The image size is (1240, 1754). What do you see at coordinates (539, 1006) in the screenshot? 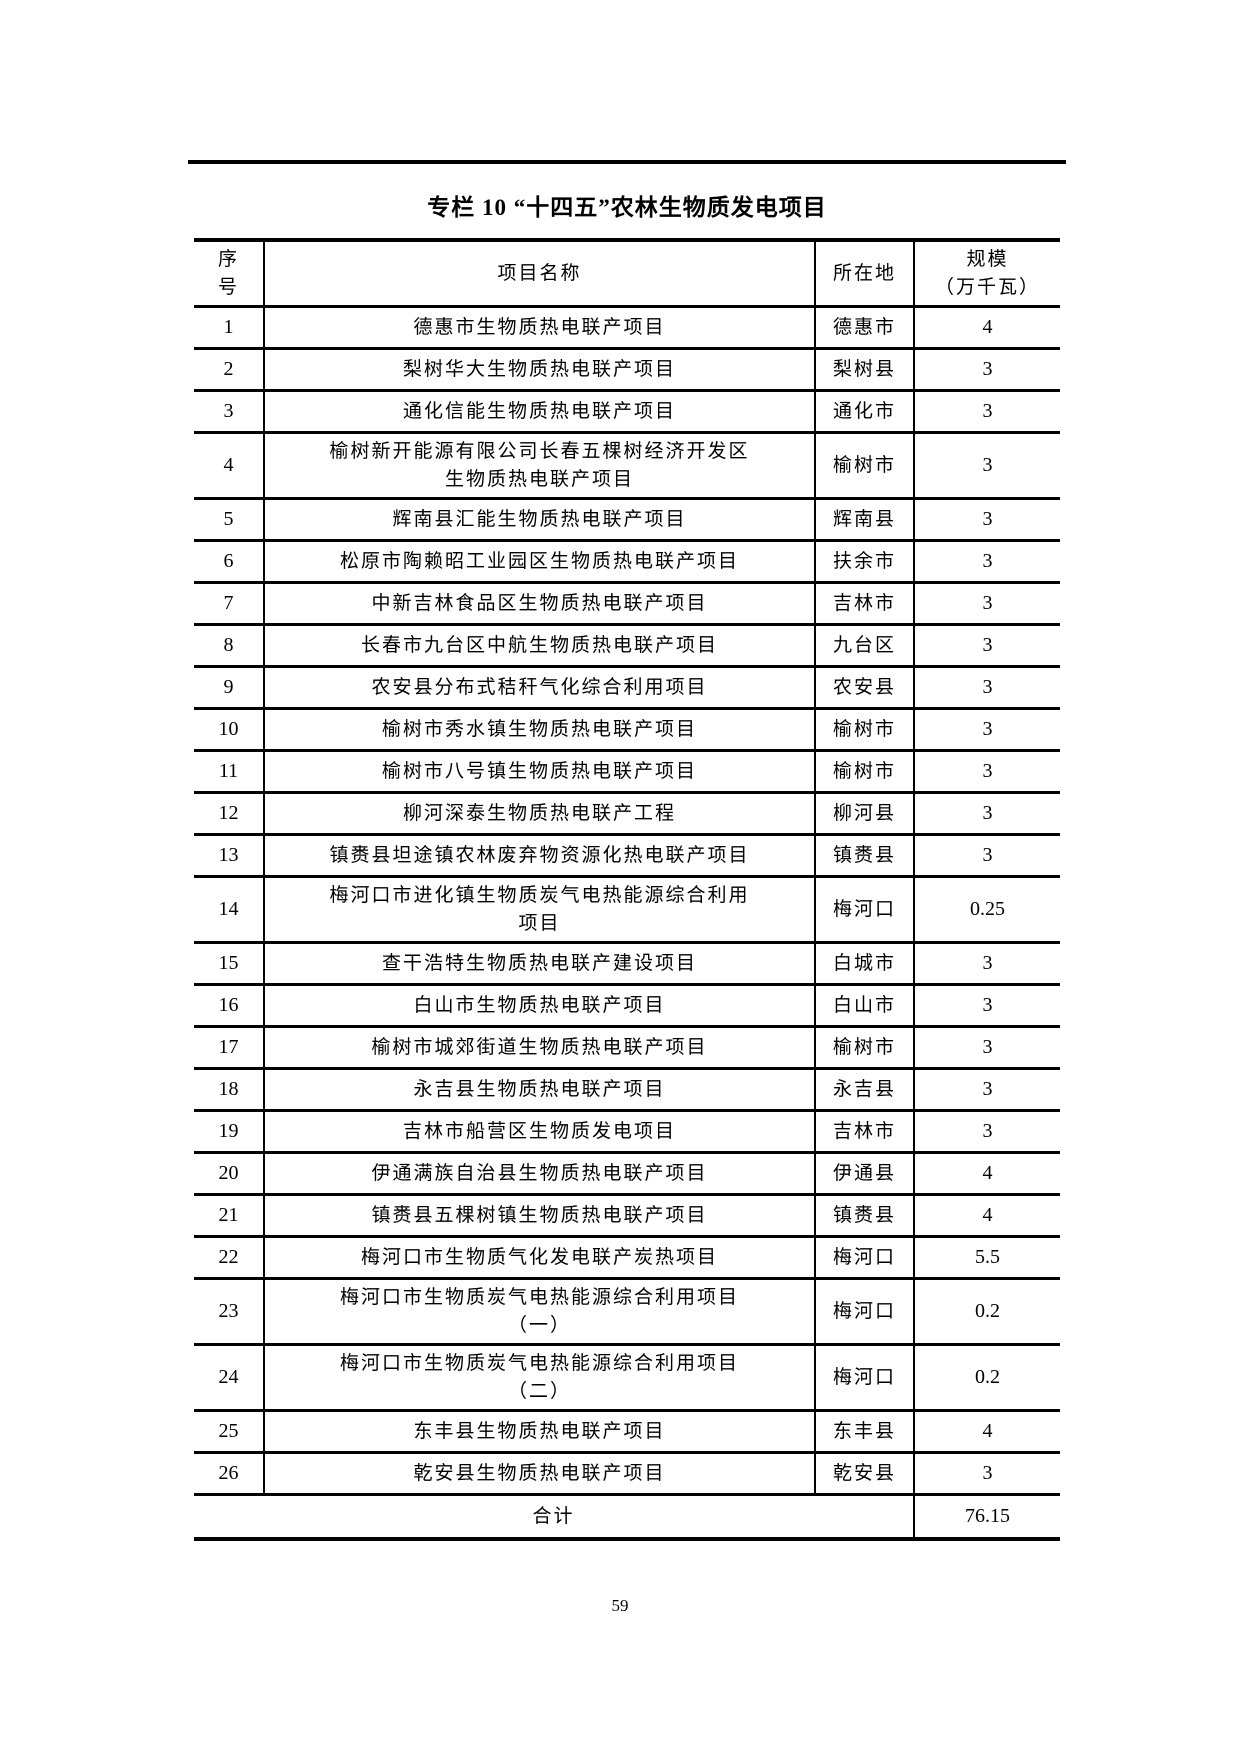
I see `cell-project-name: 白山市生物质热电联产项目` at bounding box center [539, 1006].